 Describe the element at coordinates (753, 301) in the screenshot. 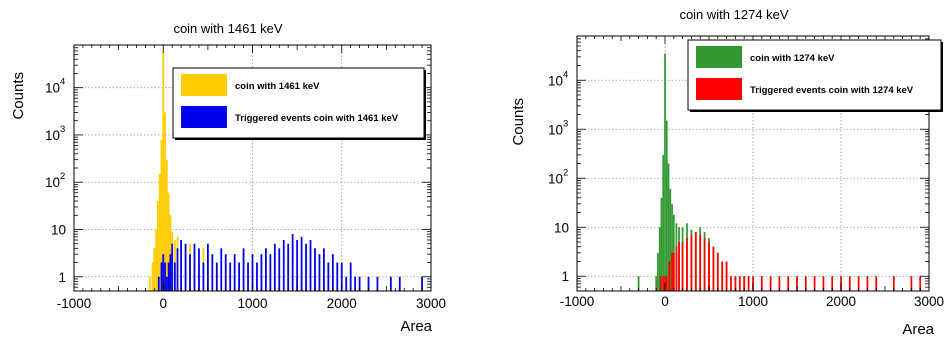

I see `x-tick-label: 1000` at that location.